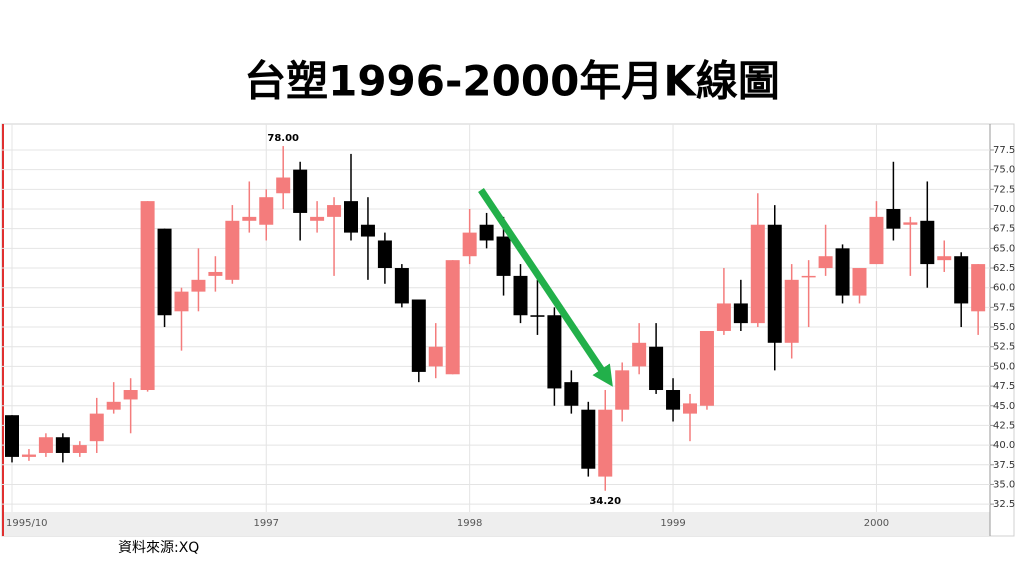 Image resolution: width=1024 pixels, height=580 pixels. I want to click on y-tick-label: 77.5, so click(1004, 150).